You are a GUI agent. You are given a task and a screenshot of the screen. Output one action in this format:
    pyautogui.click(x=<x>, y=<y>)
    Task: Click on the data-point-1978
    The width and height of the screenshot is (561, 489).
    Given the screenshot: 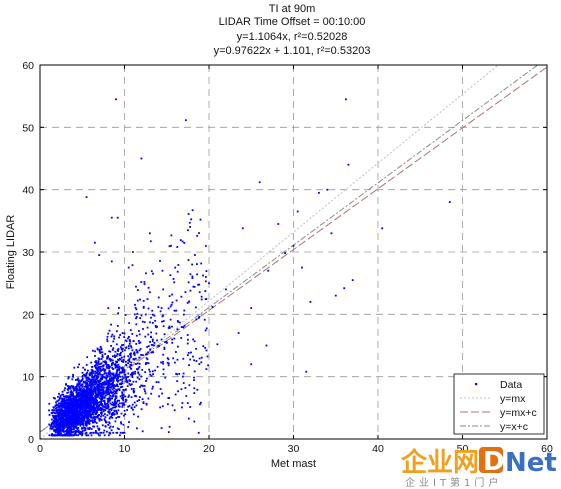 What is the action you would take?
    pyautogui.click(x=111, y=387)
    